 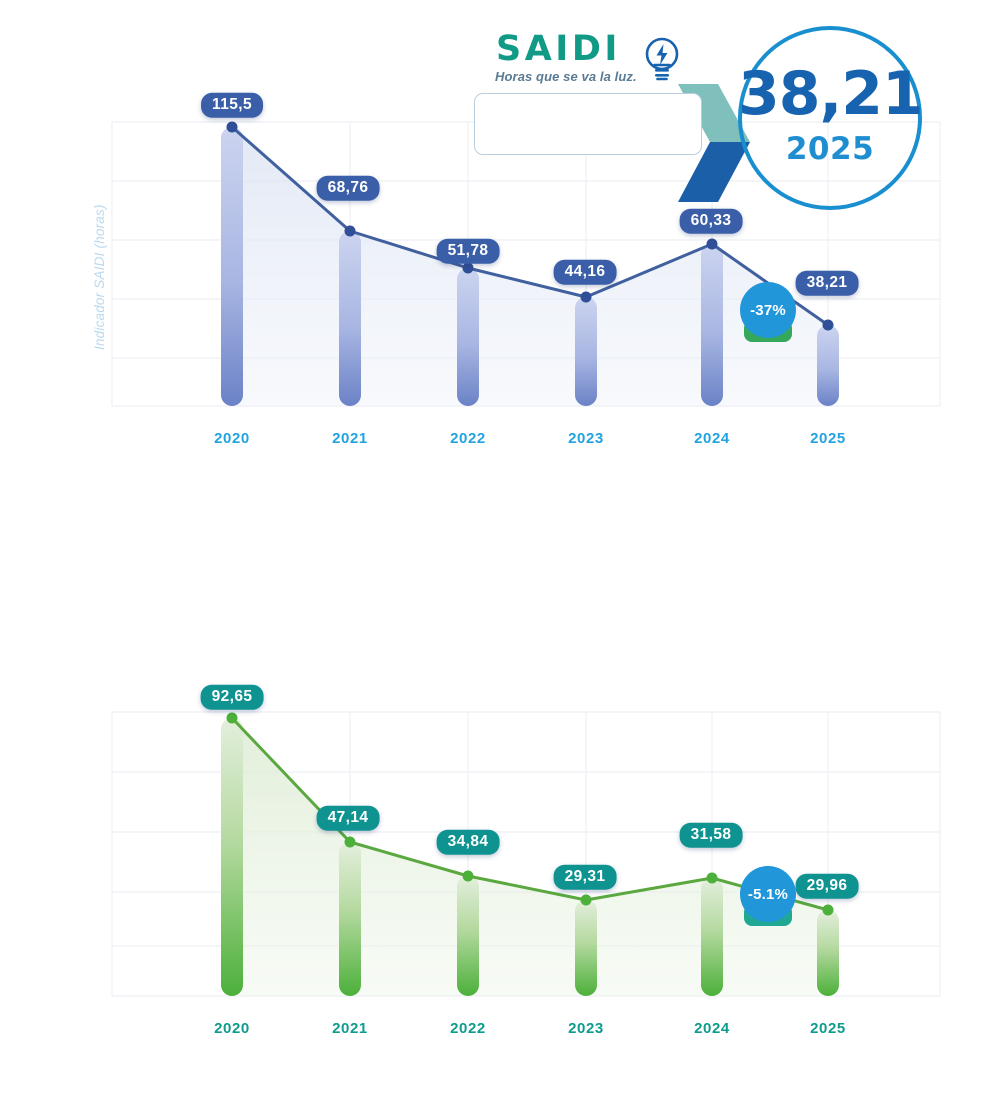 What do you see at coordinates (588, 124) in the screenshot?
I see `saidi-badge-box` at bounding box center [588, 124].